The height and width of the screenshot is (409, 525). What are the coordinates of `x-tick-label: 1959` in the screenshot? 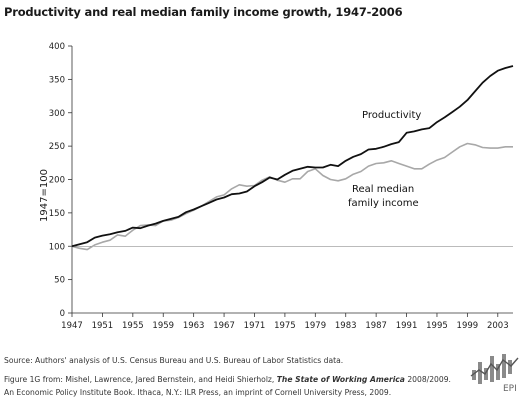 It's located at (163, 326).